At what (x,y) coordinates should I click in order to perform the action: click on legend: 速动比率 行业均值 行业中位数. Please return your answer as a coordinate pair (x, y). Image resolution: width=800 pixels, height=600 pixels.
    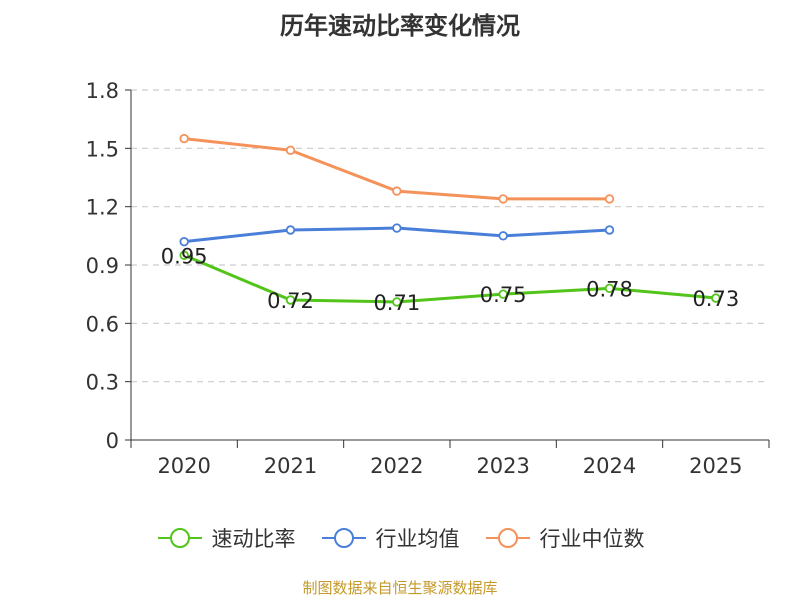
    Looking at the image, I should click on (400, 538).